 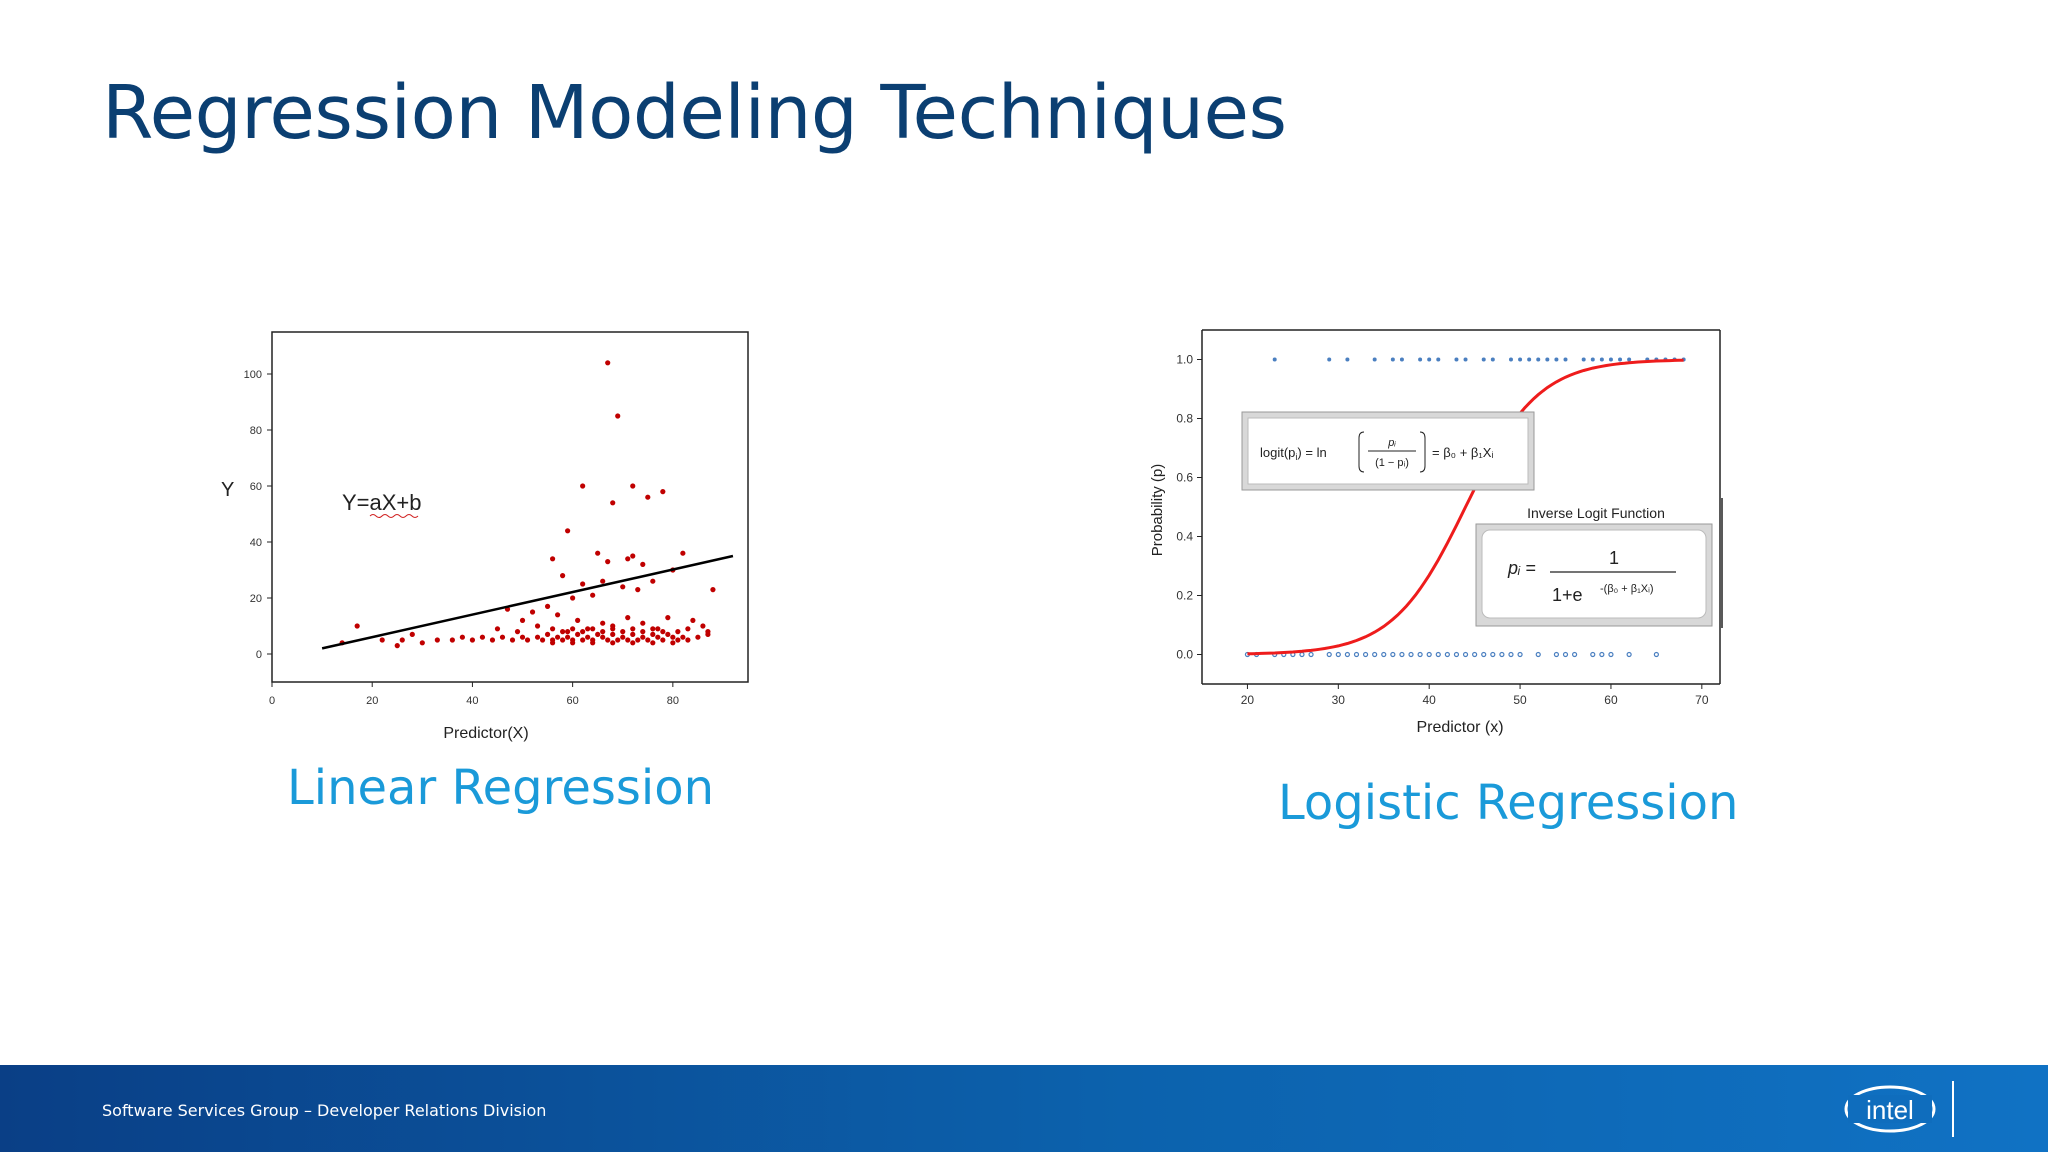 What do you see at coordinates (256, 599) in the screenshot?
I see `linear-y-tick-label: 20` at bounding box center [256, 599].